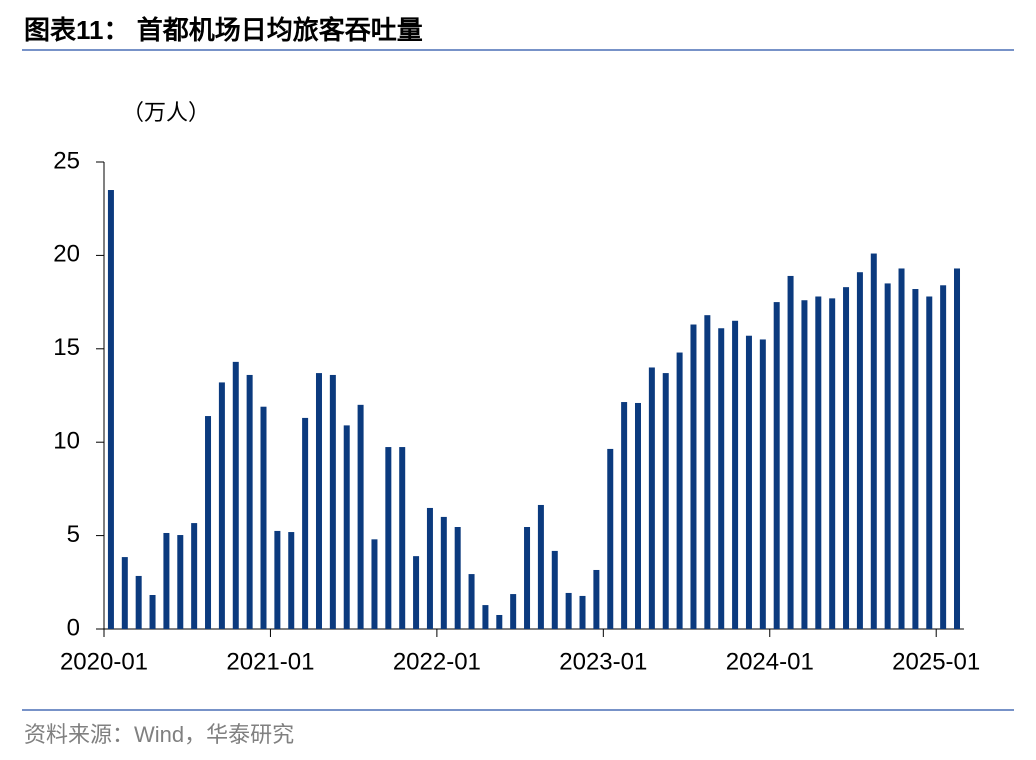 The width and height of the screenshot is (1036, 760). I want to click on chart-title: 图表11： 首都机场日均旅客吞吐量, so click(223, 30).